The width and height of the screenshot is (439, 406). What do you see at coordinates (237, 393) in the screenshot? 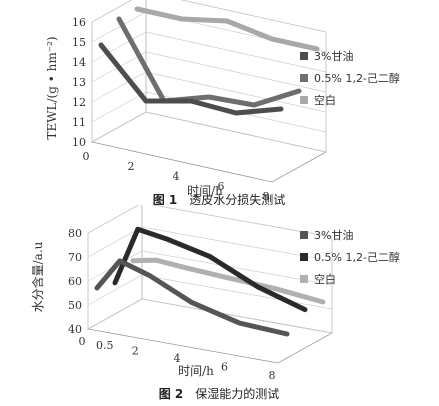
I see `caption-text: 保湿能力的测试` at bounding box center [237, 393].